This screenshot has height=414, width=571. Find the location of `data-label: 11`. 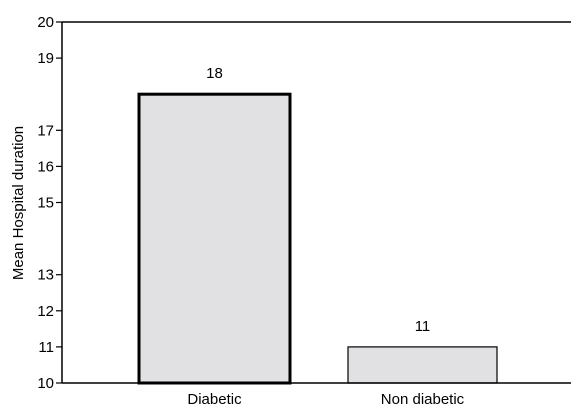

data-label: 11 is located at coordinates (423, 326).